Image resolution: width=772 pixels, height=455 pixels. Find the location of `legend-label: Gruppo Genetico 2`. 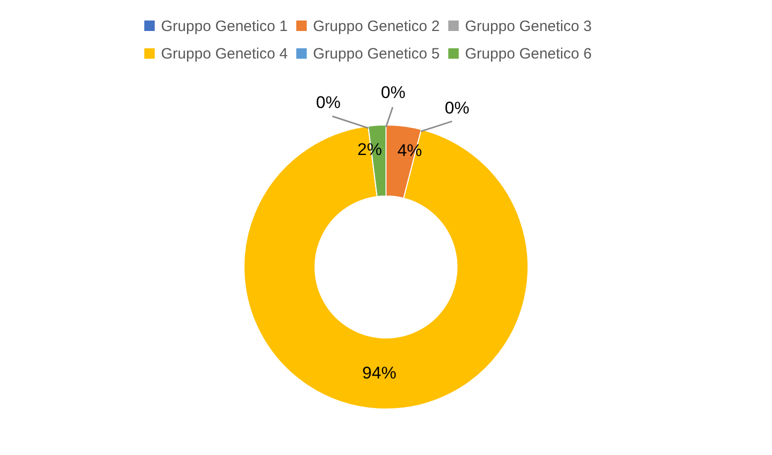

legend-label: Gruppo Genetico 2 is located at coordinates (376, 26).